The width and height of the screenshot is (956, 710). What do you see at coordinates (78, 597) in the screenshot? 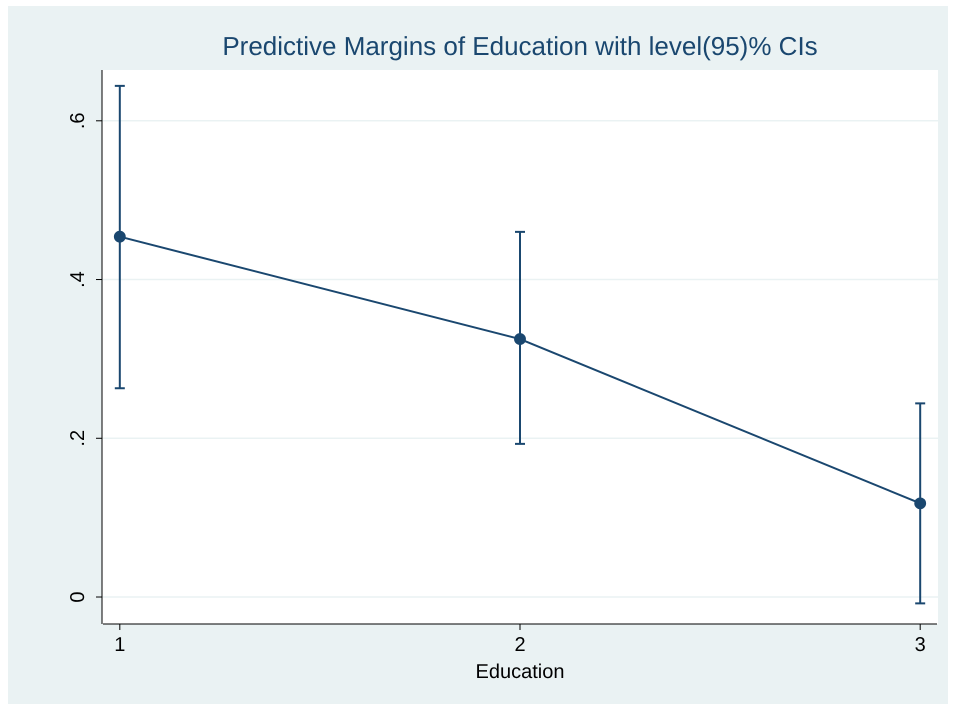
I see `y-tick-label: 0` at bounding box center [78, 597].